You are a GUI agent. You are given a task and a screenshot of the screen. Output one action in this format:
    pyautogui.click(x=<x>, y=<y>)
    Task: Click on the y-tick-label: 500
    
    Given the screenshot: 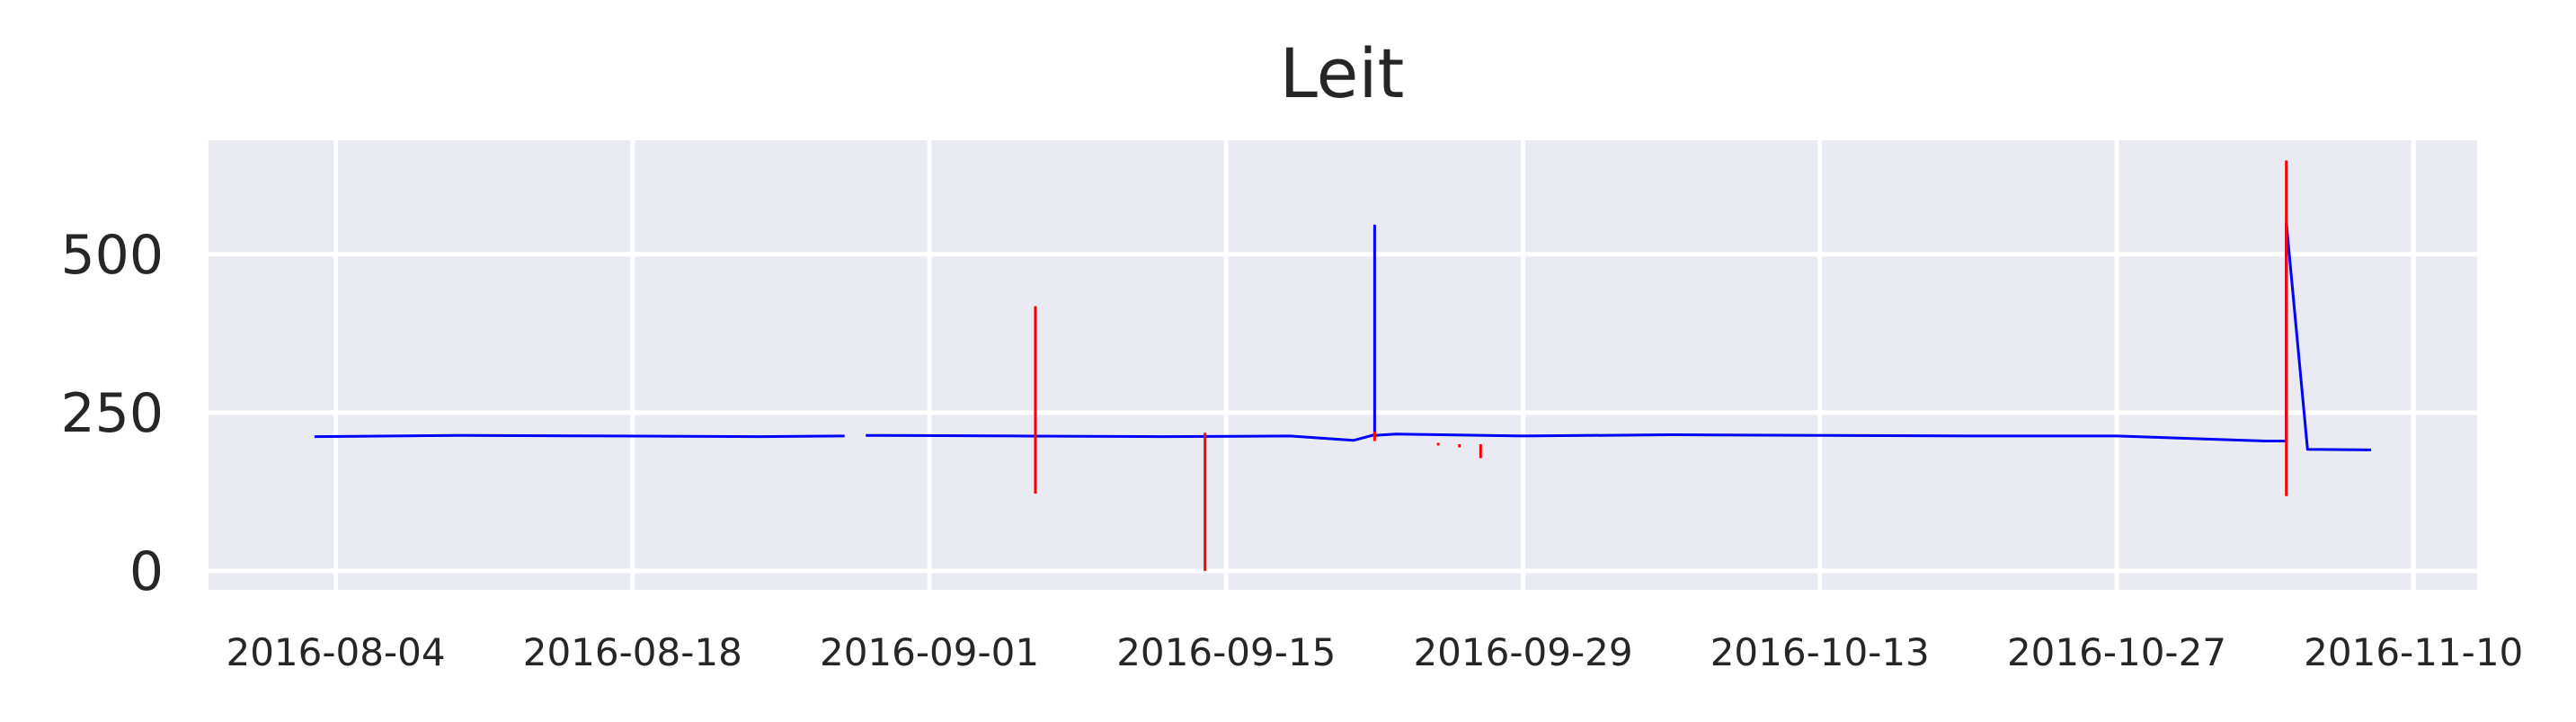 What is the action you would take?
    pyautogui.click(x=112, y=256)
    